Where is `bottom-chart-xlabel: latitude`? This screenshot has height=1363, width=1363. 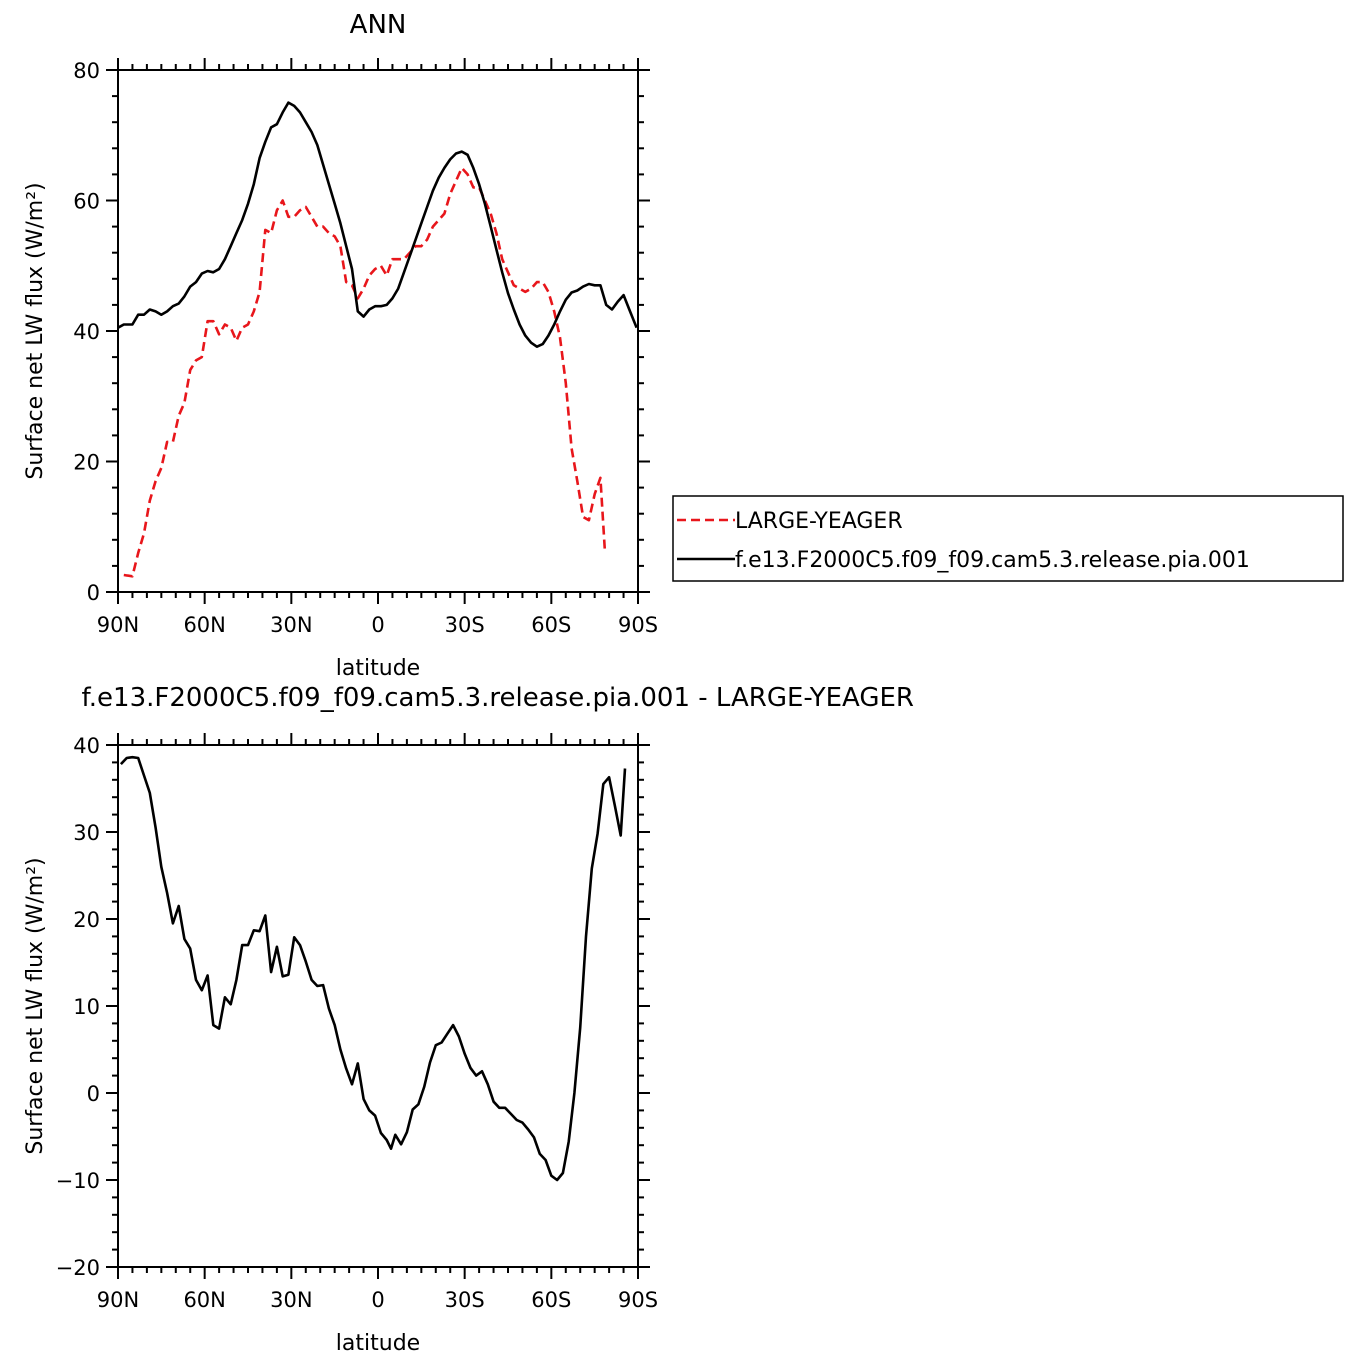
bottom-chart-xlabel: latitude is located at coordinates (378, 1343).